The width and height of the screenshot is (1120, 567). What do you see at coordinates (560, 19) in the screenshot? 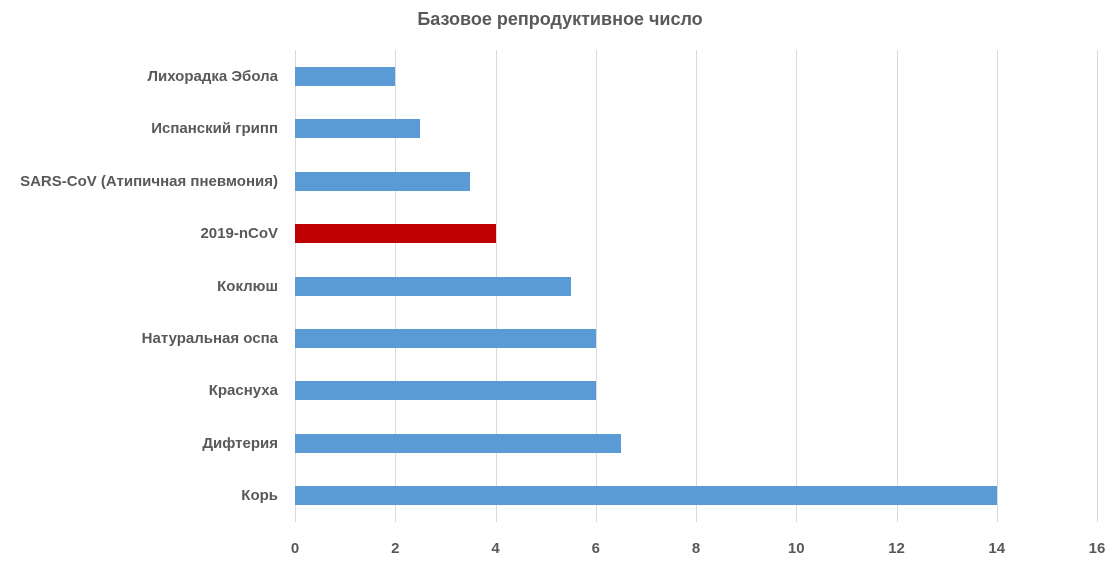
I see `chart-title: Базовое репродуктивное число` at bounding box center [560, 19].